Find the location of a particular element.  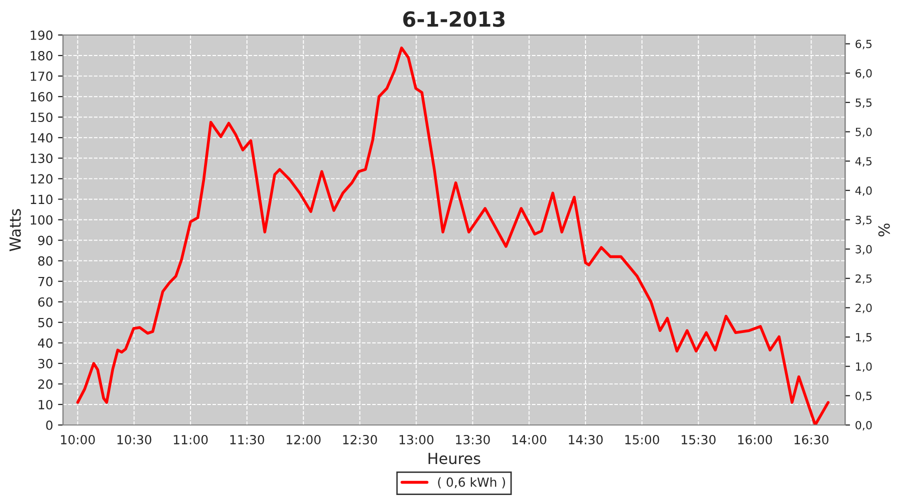

y2-tick-label: 5,0 is located at coordinates (864, 133).